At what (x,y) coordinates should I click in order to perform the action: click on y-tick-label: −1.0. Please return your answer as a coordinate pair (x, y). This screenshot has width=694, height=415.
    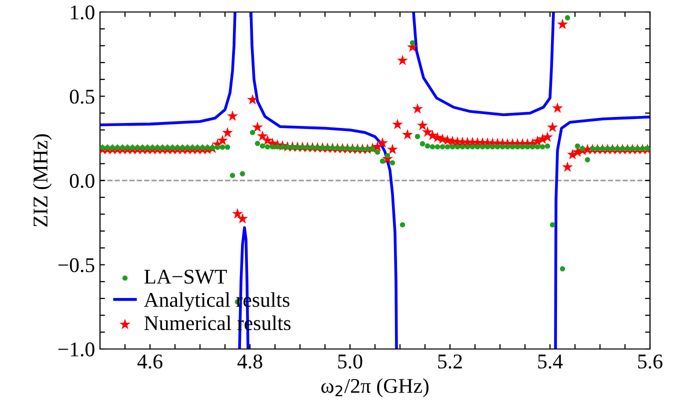
    Looking at the image, I should click on (76, 349).